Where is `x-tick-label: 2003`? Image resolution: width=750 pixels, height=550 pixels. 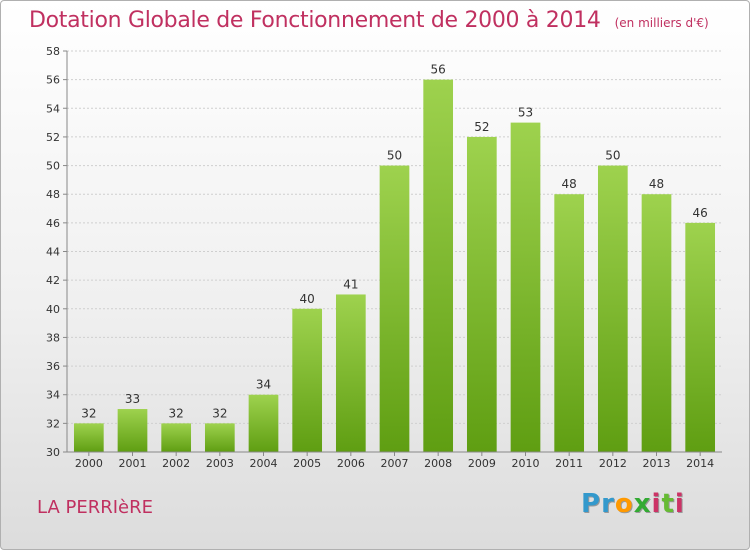 x-tick-label: 2003 is located at coordinates (220, 463).